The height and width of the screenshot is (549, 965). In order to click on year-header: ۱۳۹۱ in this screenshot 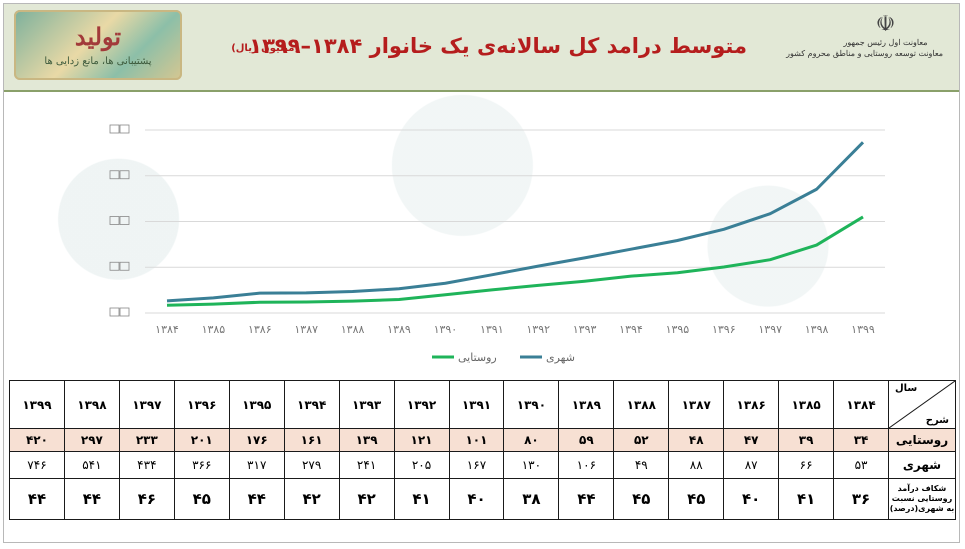, I will do `click(476, 404)`.